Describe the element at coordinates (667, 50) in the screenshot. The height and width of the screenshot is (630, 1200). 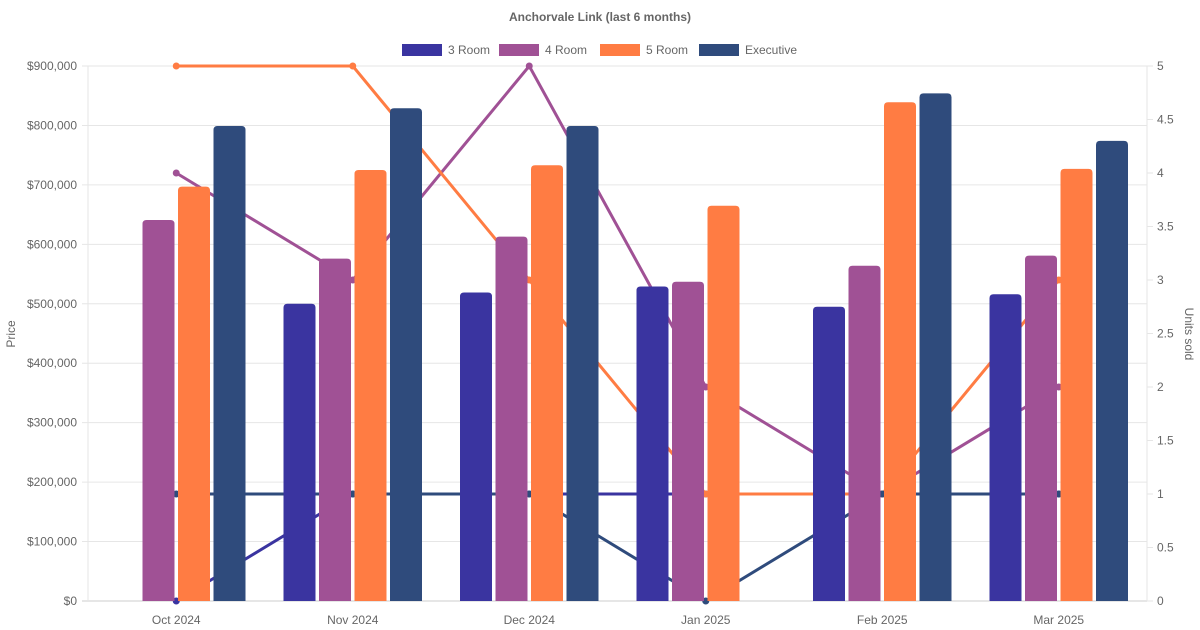
I see `legend-label: 5 Room` at that location.